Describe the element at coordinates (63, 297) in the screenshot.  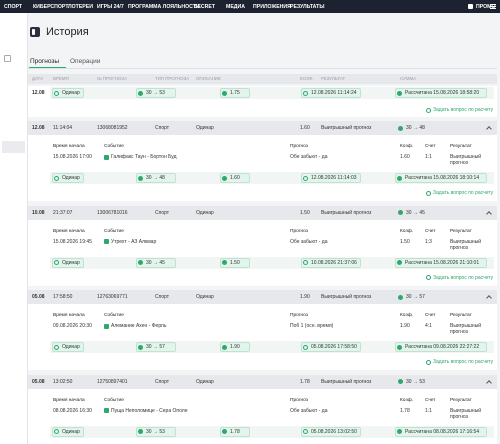
I see `row-time: 17:58:50` at that location.